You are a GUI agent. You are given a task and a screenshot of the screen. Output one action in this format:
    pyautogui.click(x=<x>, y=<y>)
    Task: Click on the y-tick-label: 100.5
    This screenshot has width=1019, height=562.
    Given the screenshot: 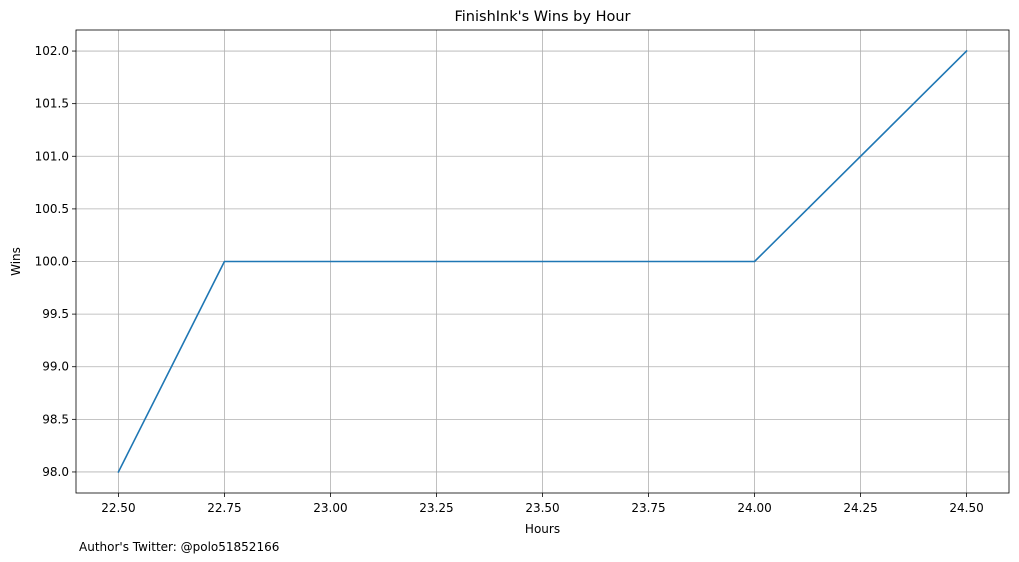 What is the action you would take?
    pyautogui.click(x=52, y=209)
    